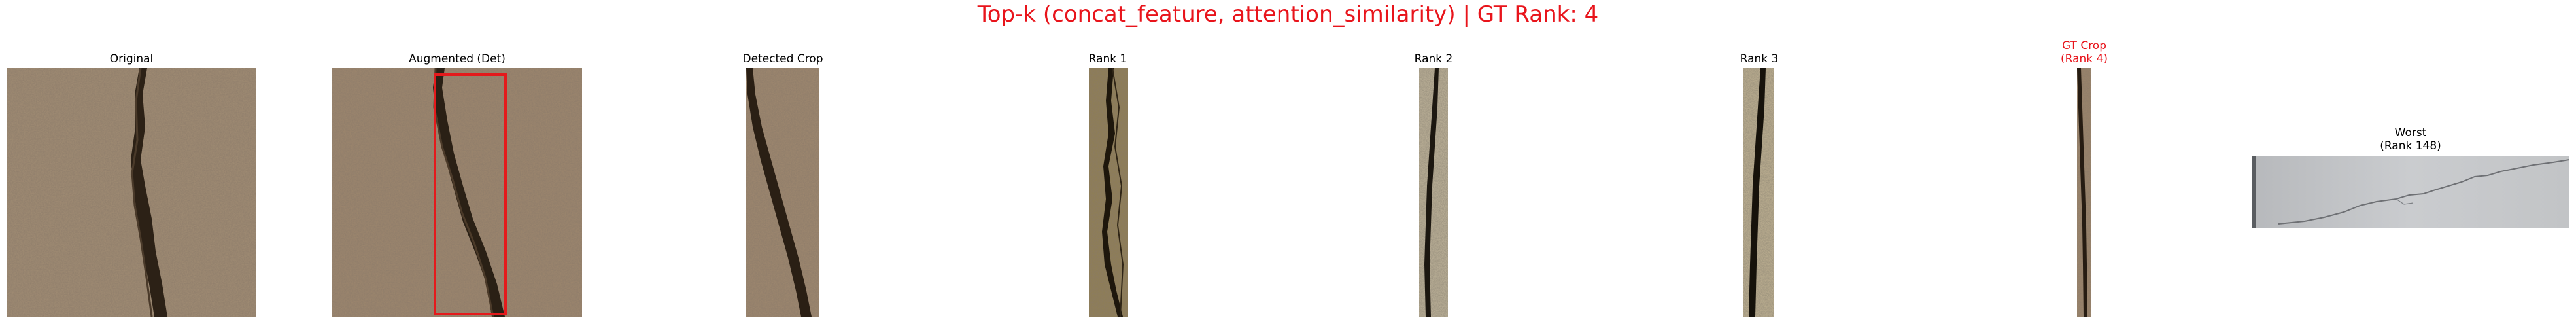 The height and width of the screenshot is (324, 2576). Describe the element at coordinates (2084, 192) in the screenshot. I see `gt-crop-image` at that location.